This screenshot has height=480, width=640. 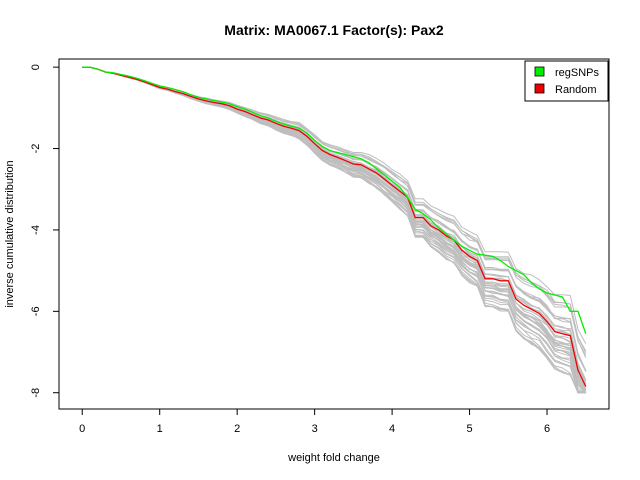 I want to click on x-axis-ticks: 0 1 2 3 4 5 6, so click(x=314, y=422).